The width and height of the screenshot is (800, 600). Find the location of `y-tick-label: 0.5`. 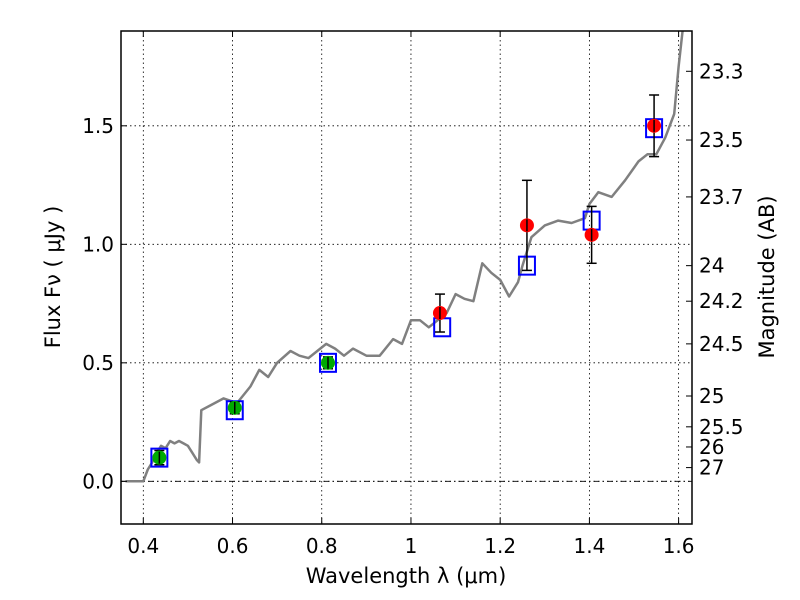

y-tick-label: 0.5 is located at coordinates (98, 363).